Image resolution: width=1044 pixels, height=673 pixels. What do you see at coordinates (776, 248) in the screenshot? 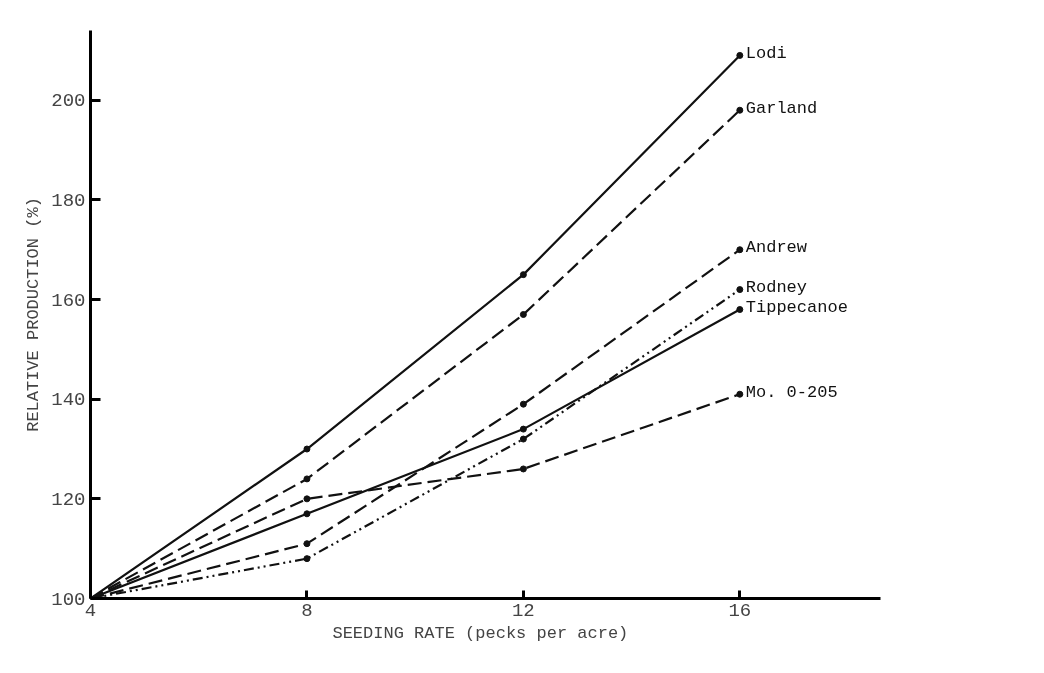
I see `series-label: Andrew` at bounding box center [776, 248].